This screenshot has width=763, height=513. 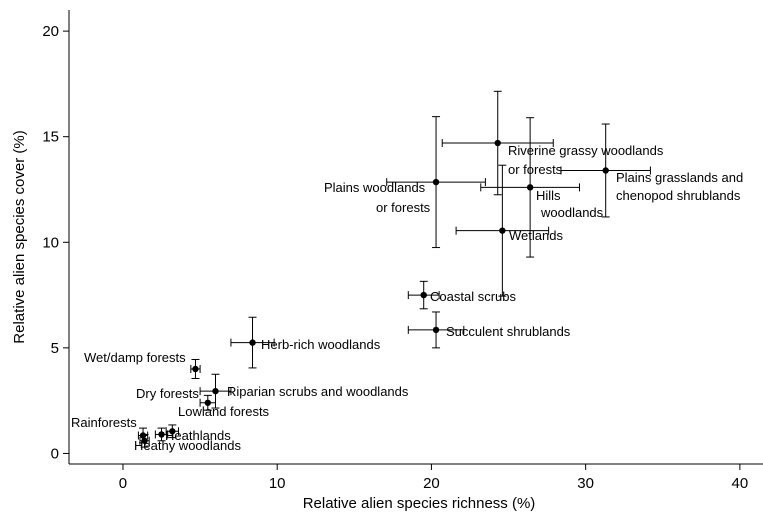 I want to click on x-tick-label: 40, so click(x=740, y=483).